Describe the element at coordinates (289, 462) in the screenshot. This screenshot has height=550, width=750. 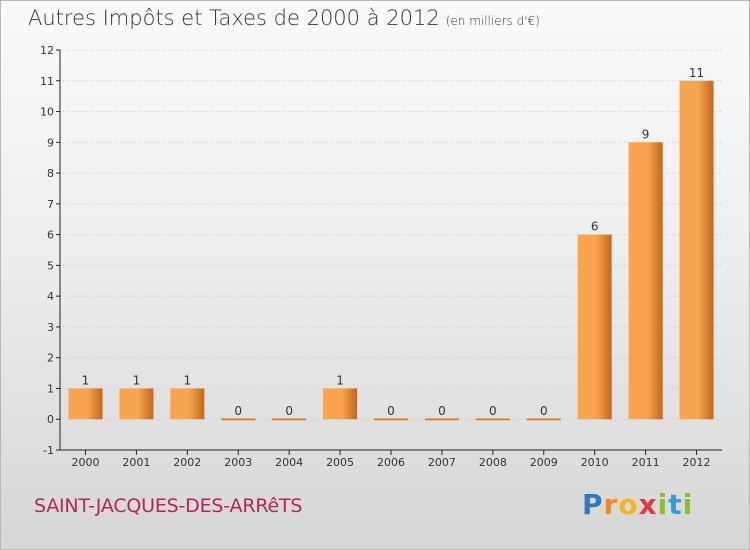
I see `x-tick-label: 2004` at that location.